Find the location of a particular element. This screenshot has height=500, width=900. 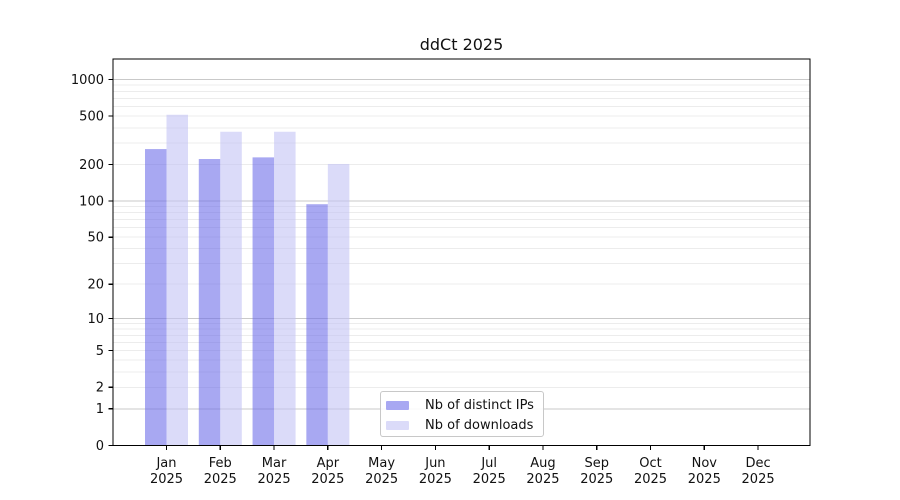

y-tick-label: 200 is located at coordinates (91, 165).